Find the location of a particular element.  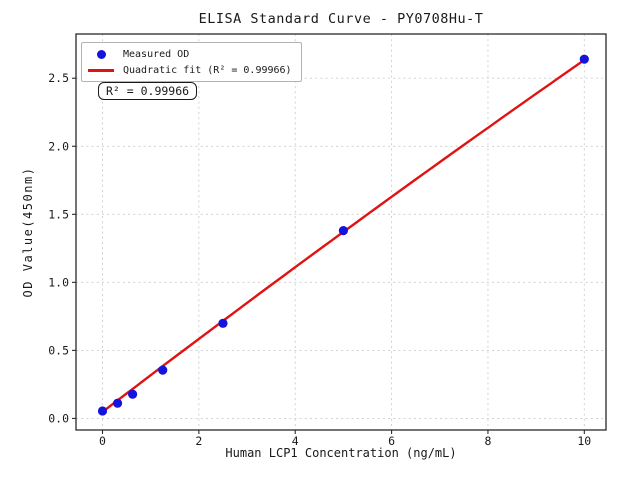

legend-entry-quadratic-fit: Quadratic fit (R² = 0.99966) is located at coordinates (189, 70).